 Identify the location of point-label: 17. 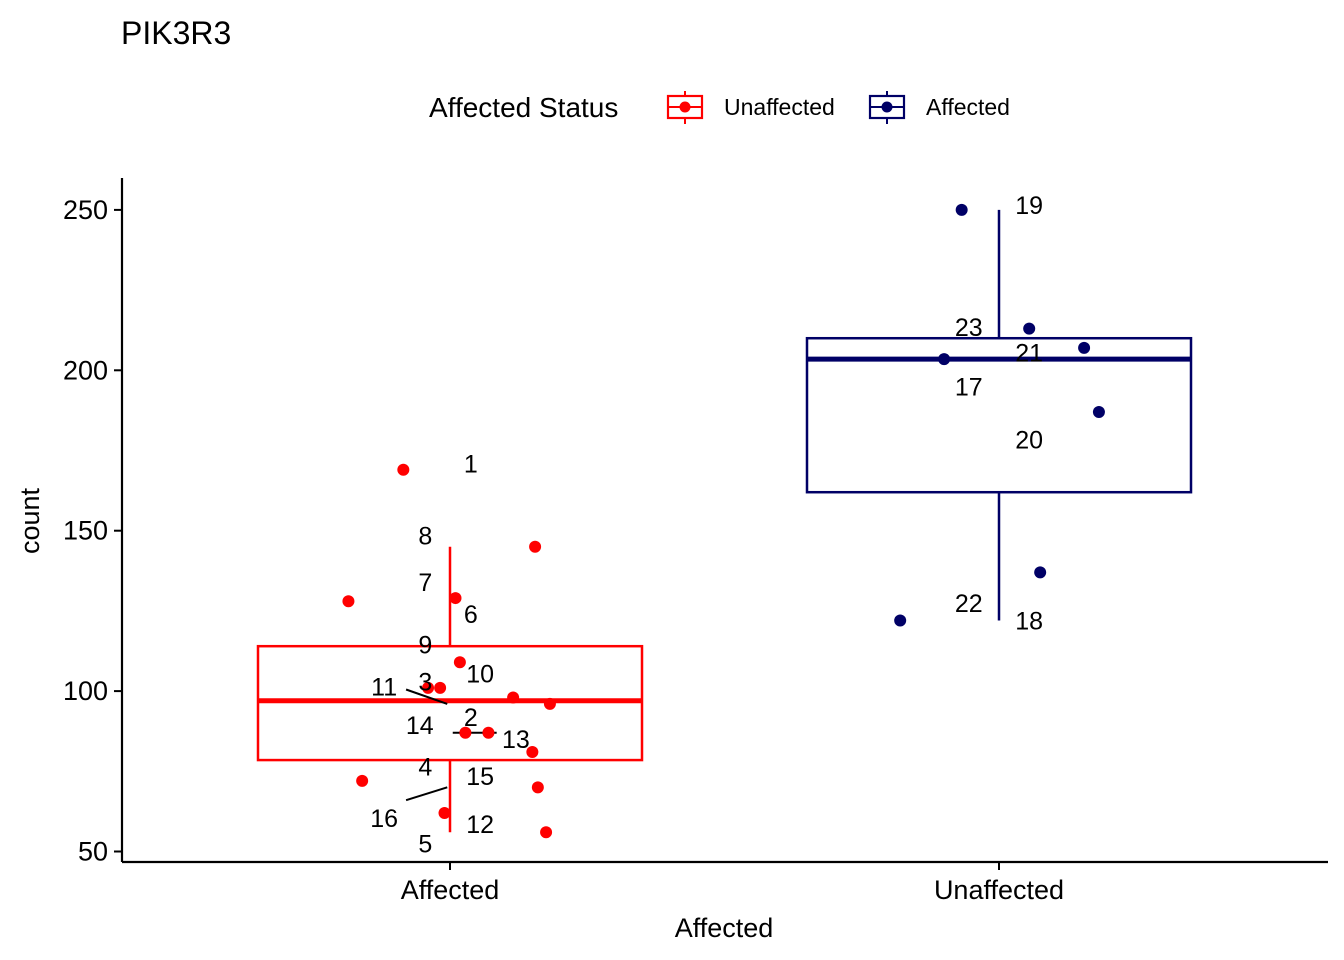
(969, 387).